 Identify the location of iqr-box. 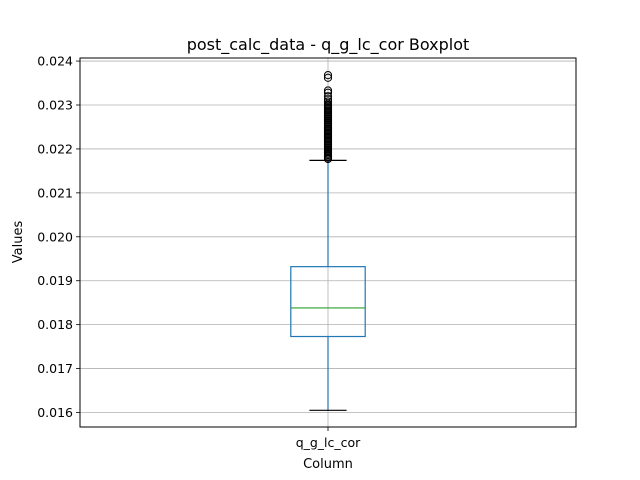
(328, 302).